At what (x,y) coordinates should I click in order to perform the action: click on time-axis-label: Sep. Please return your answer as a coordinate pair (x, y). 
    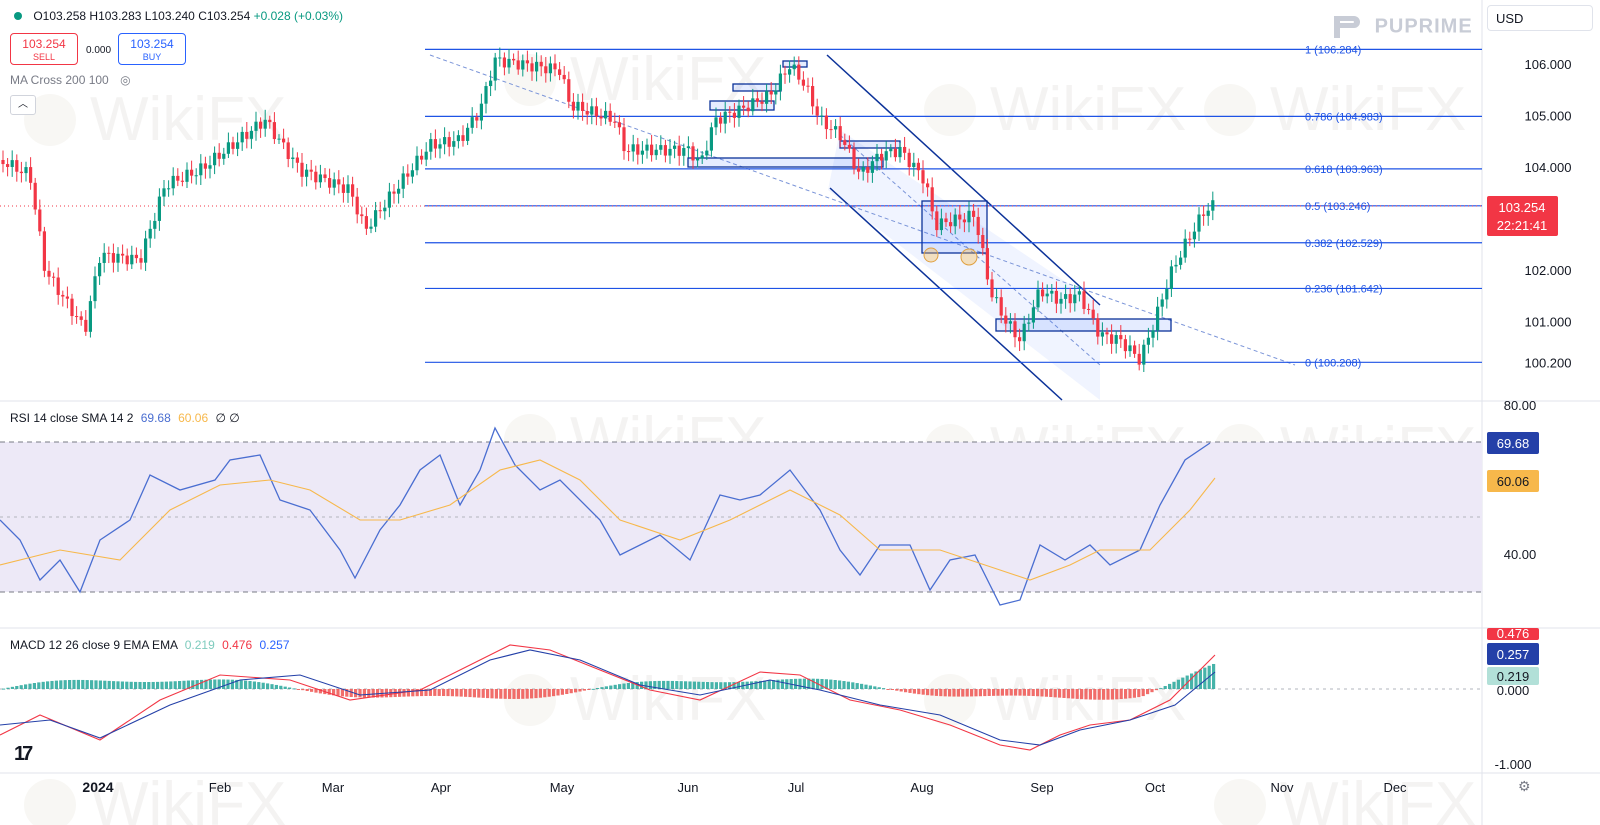
    Looking at the image, I should click on (1041, 787).